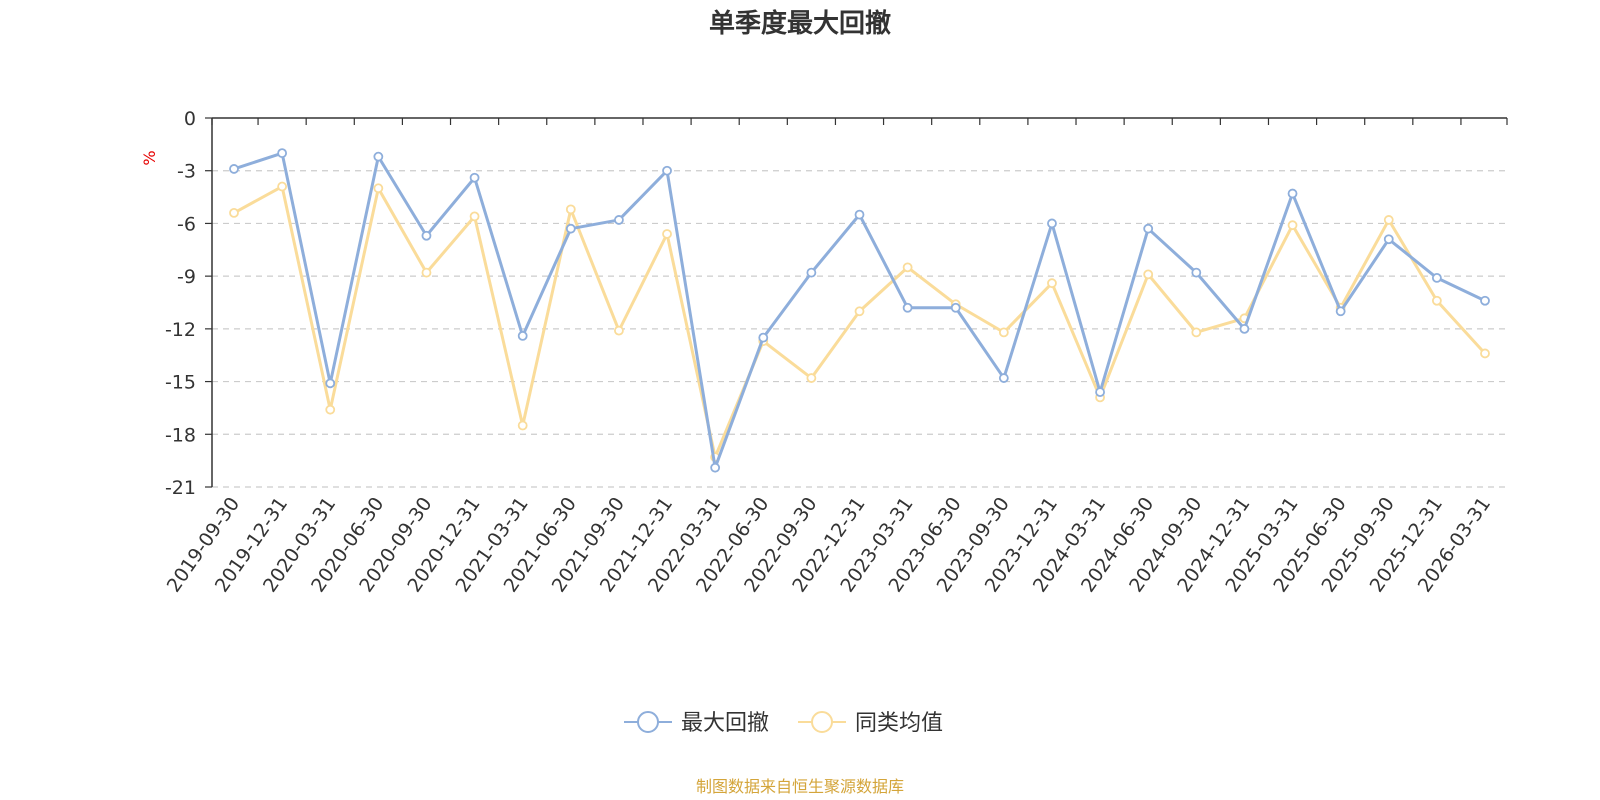 This screenshot has height=800, width=1600. Describe the element at coordinates (186, 172) in the screenshot. I see `y-tick-label: -3` at that location.